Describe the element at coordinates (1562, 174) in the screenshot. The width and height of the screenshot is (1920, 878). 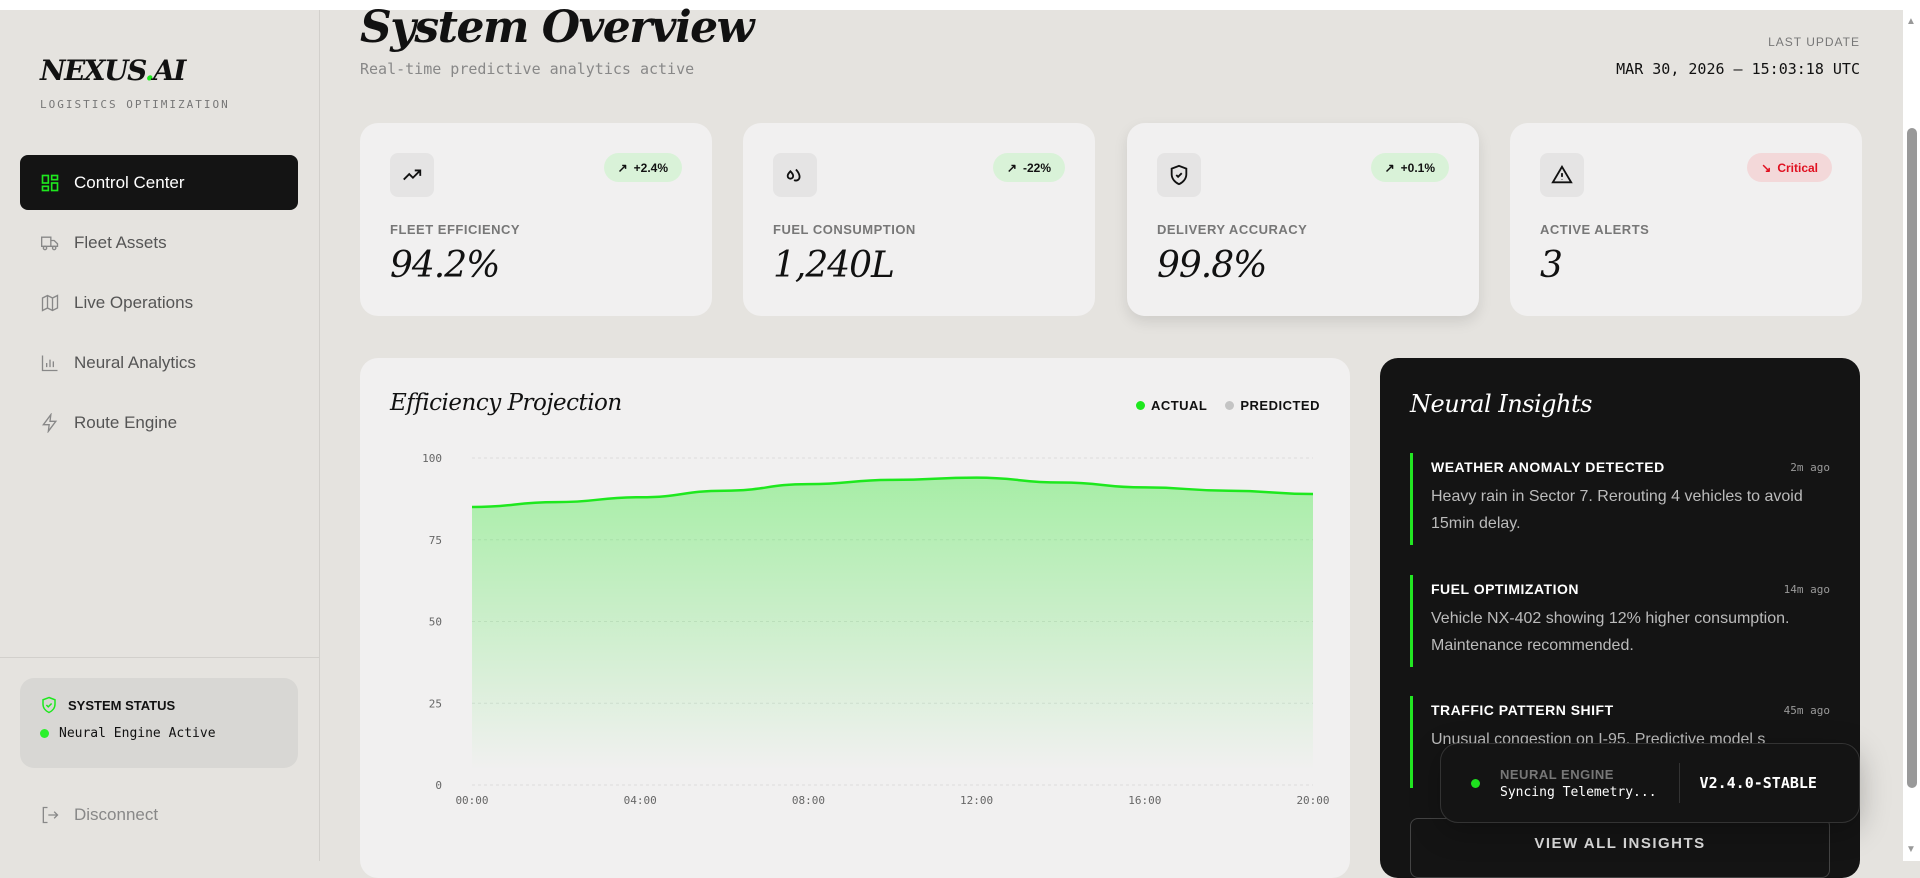
I see `alert-triangle-icon` at that location.